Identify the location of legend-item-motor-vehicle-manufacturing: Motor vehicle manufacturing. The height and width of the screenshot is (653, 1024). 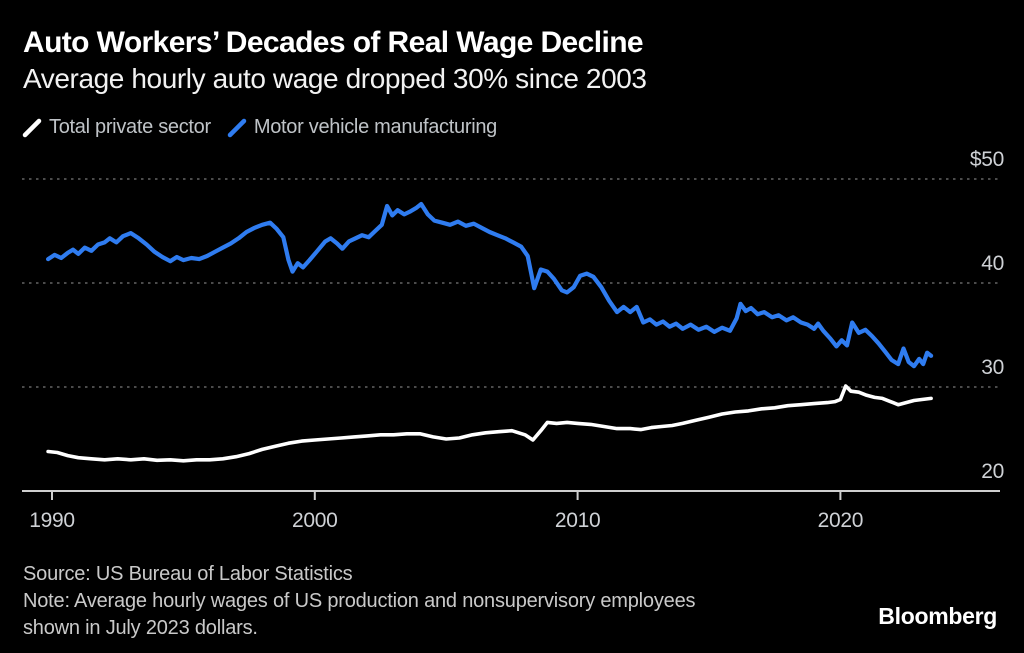
(362, 127).